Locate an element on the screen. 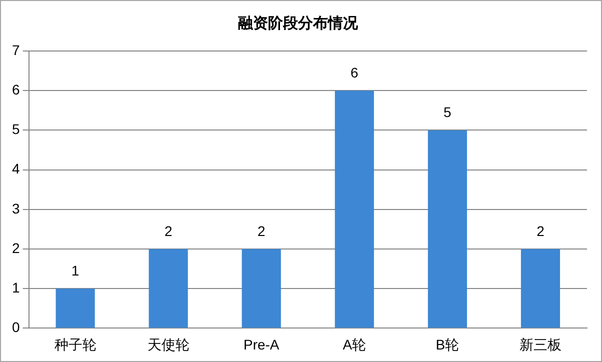  y-tick-label: 6 is located at coordinates (16, 89).